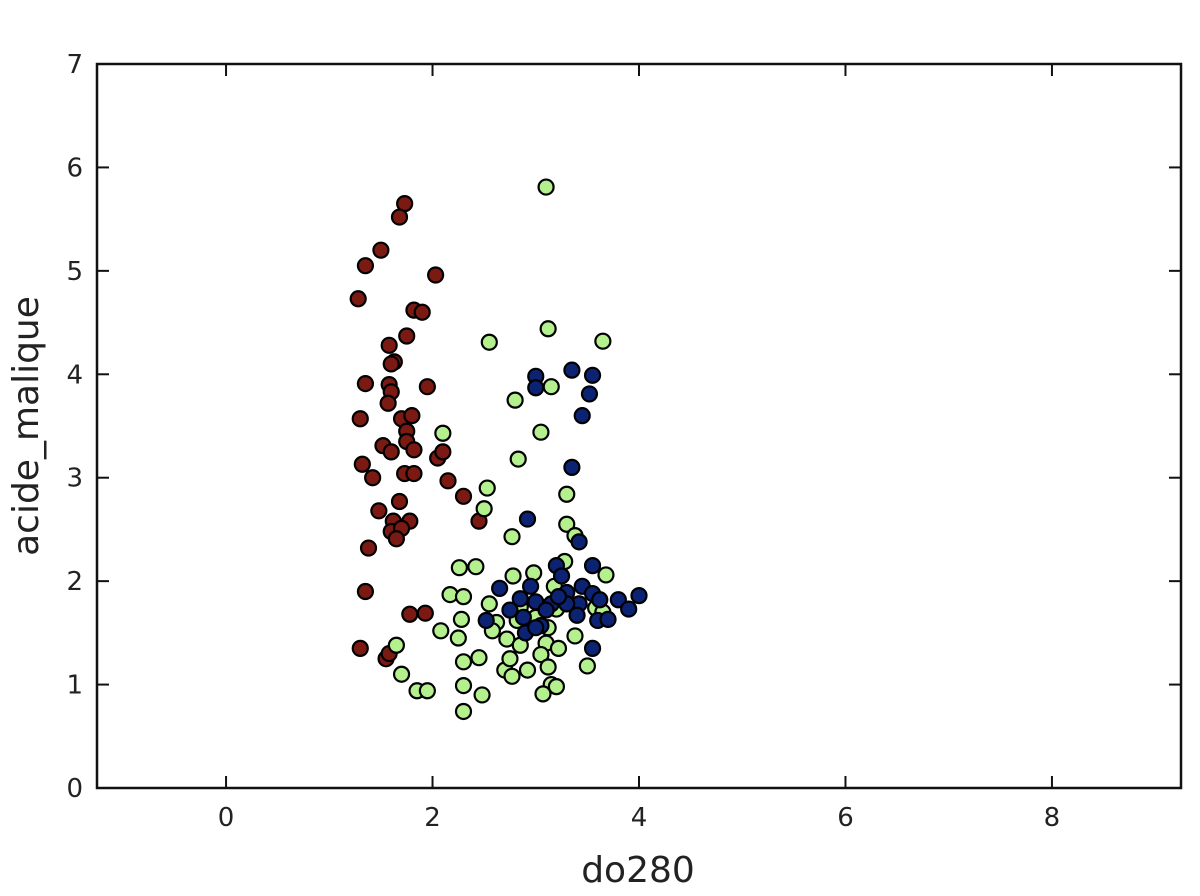 This screenshot has width=1200, height=896. Describe the element at coordinates (638, 870) in the screenshot. I see `x-axis-label: do280` at that location.